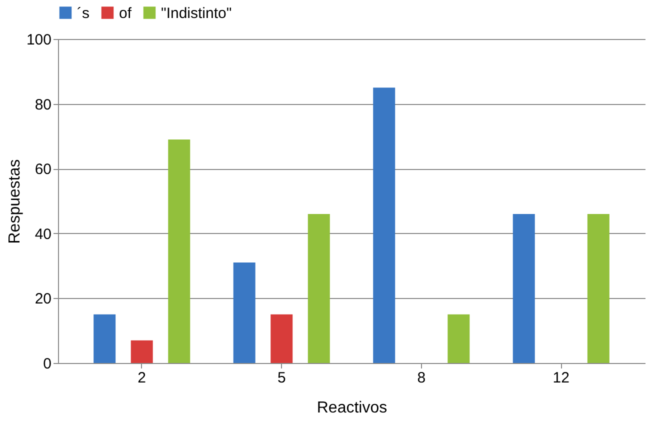 This screenshot has width=662, height=430. I want to click on y-tick-label: 40, so click(43, 234).